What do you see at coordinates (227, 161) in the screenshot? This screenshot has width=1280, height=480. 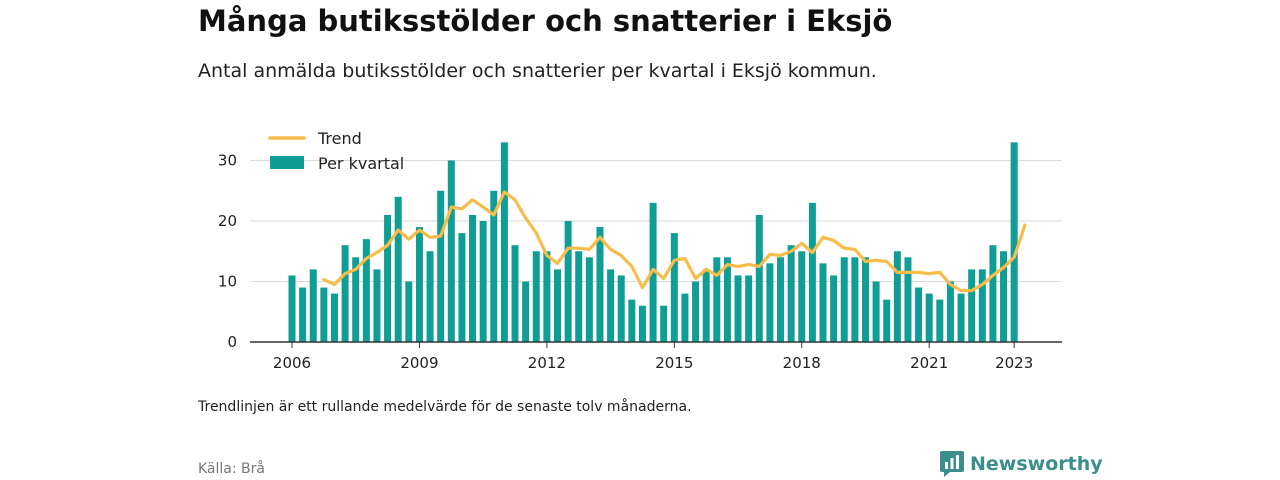 I see `y-tick-label: 30` at bounding box center [227, 161].